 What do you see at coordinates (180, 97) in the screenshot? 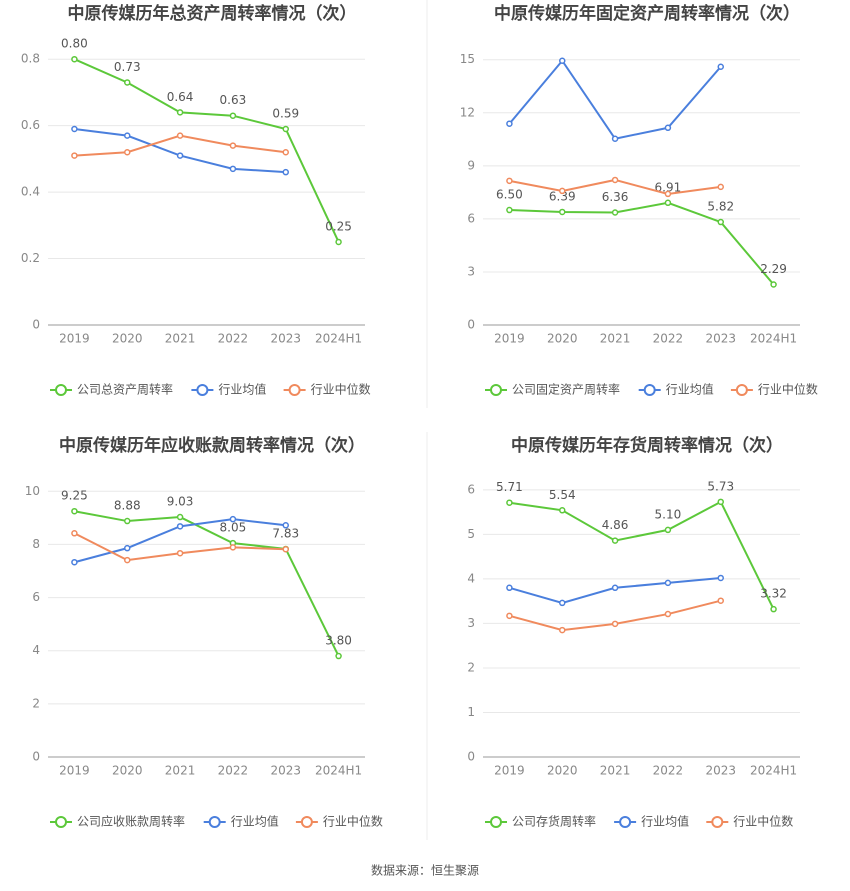
I see `data-label: 0.64` at bounding box center [180, 97].